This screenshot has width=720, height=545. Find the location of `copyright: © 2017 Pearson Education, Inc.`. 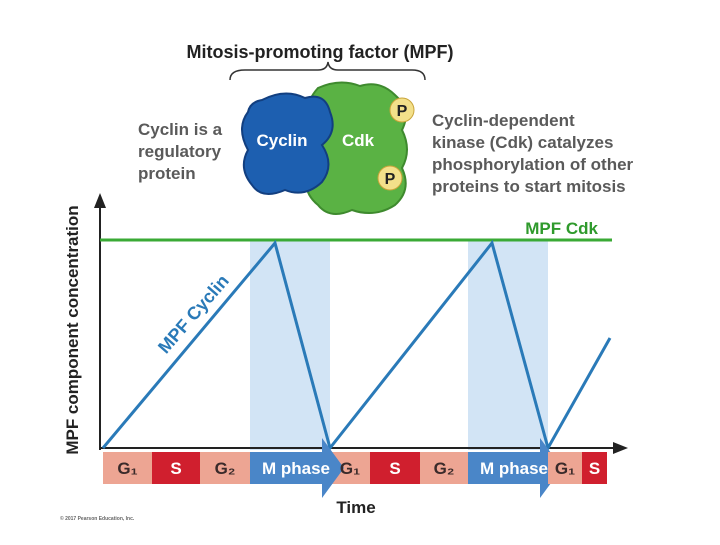

copyright: © 2017 Pearson Education, Inc. is located at coordinates (97, 518).